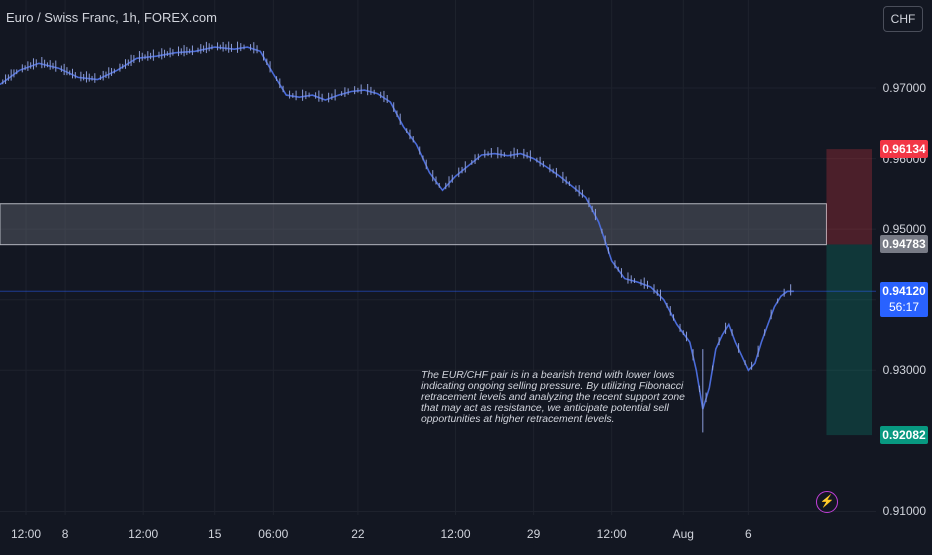 Image resolution: width=932 pixels, height=555 pixels. What do you see at coordinates (904, 370) in the screenshot?
I see `y-tick-label: 0.93000` at bounding box center [904, 370].